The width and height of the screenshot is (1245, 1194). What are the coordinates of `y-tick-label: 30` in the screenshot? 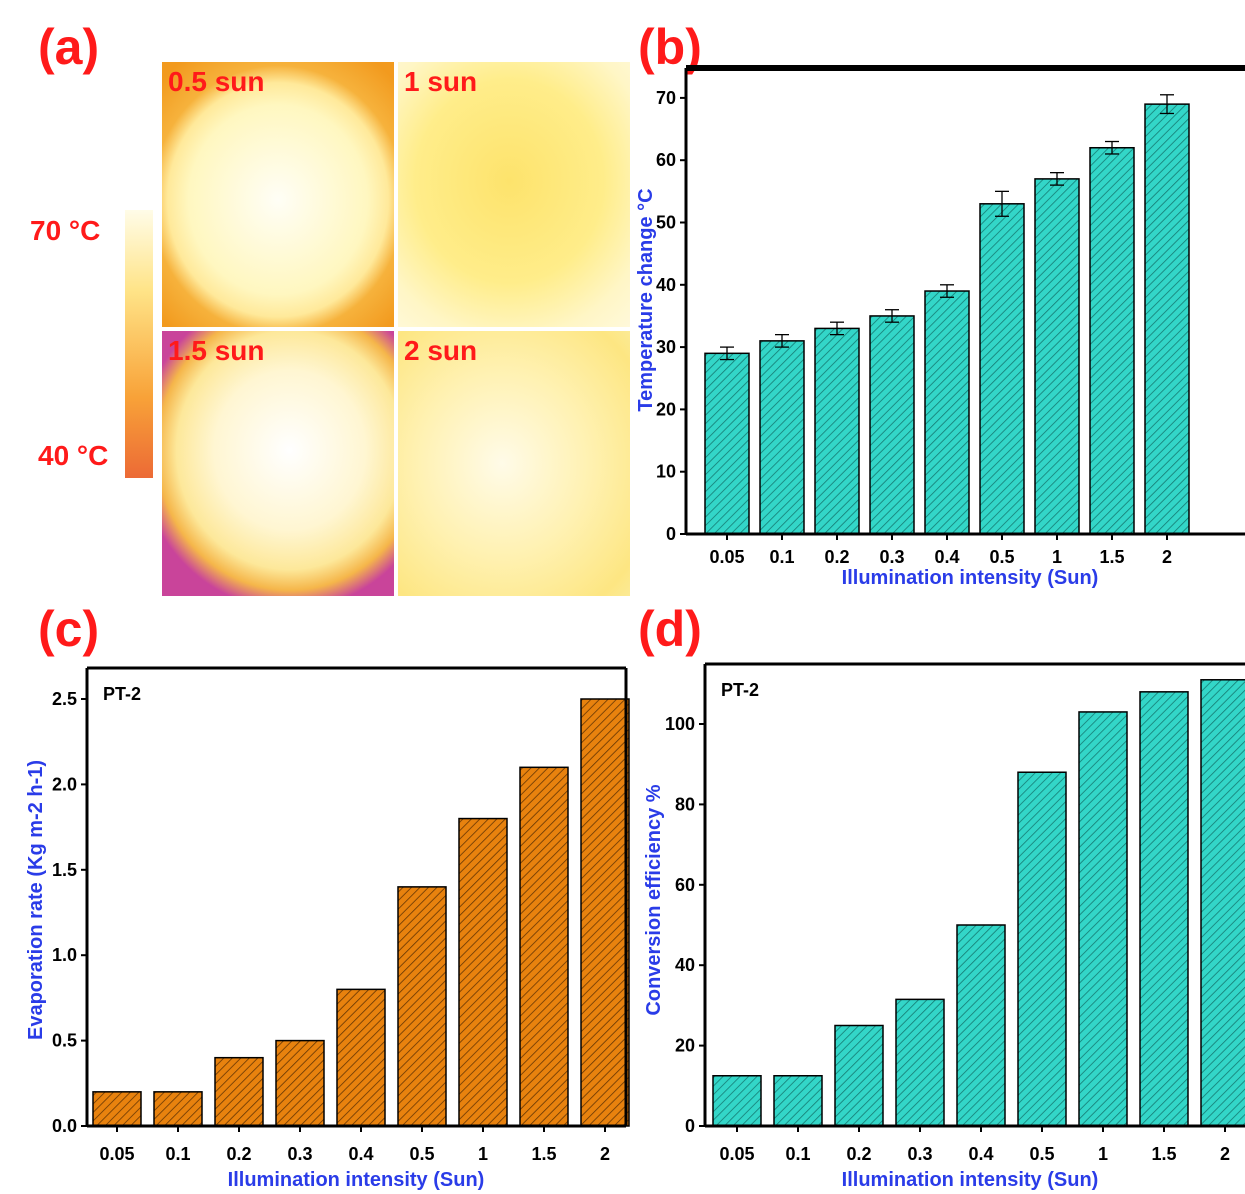 It's located at (666, 347).